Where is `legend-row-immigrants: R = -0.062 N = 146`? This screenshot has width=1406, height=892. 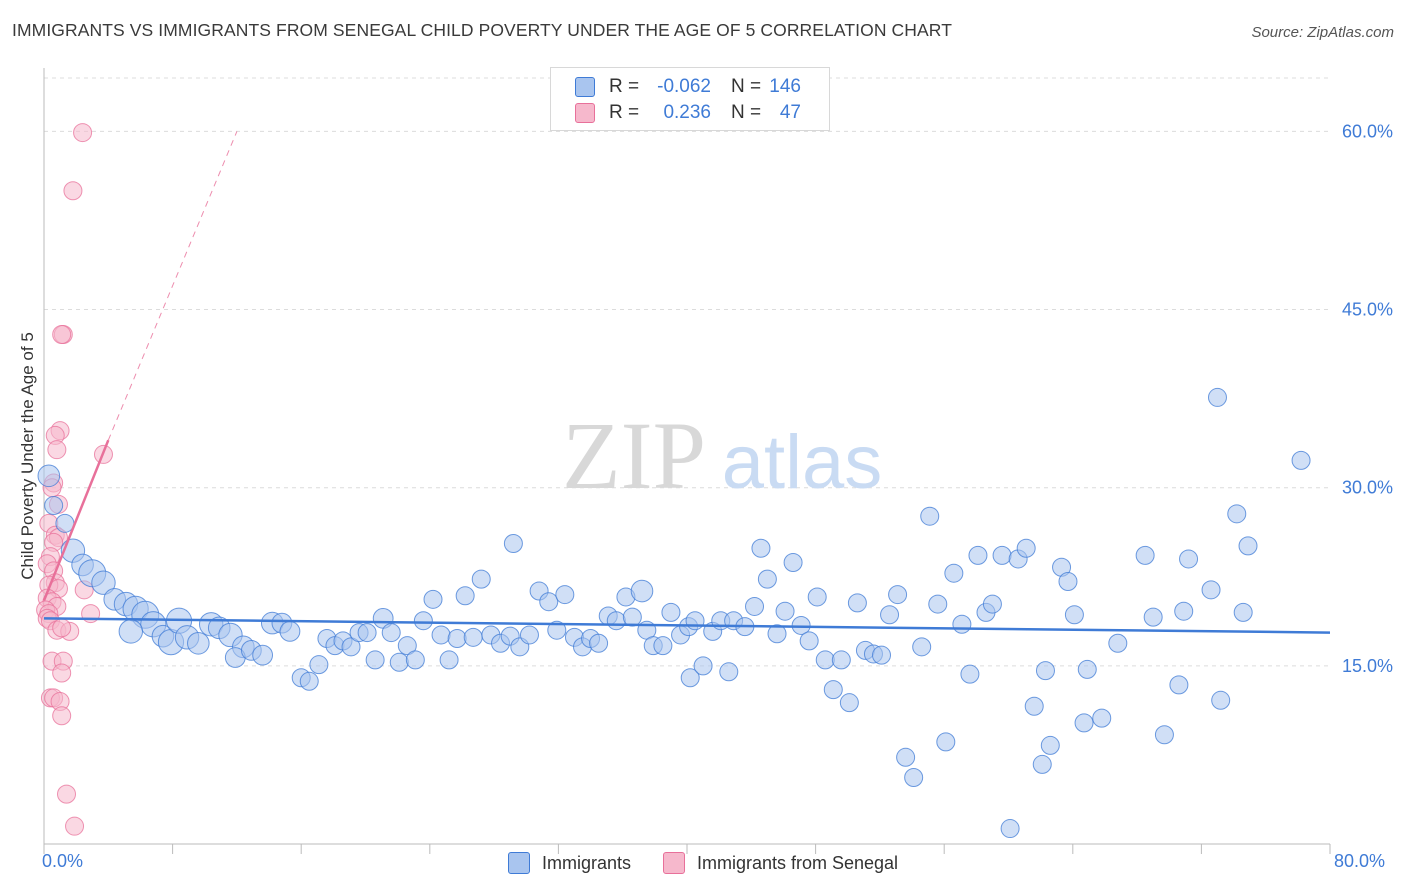 legend-row-immigrants: R = -0.062 N = 146 is located at coordinates (688, 87).